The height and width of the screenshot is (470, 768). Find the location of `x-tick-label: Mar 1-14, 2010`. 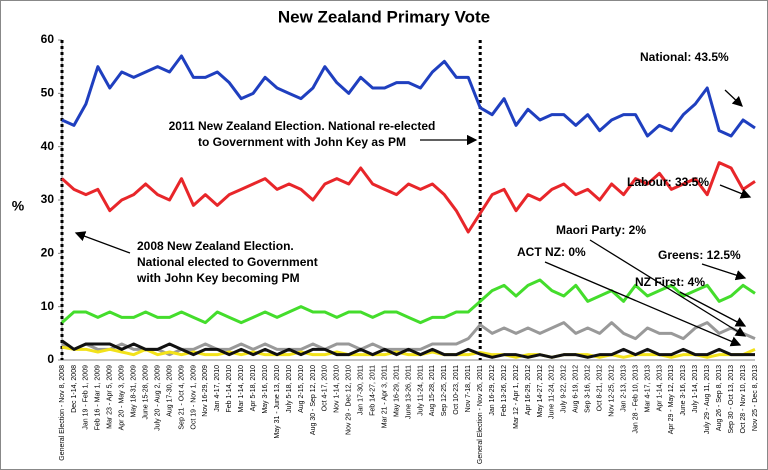

x-tick-label: Mar 1-14, 2010 is located at coordinates (241, 389).